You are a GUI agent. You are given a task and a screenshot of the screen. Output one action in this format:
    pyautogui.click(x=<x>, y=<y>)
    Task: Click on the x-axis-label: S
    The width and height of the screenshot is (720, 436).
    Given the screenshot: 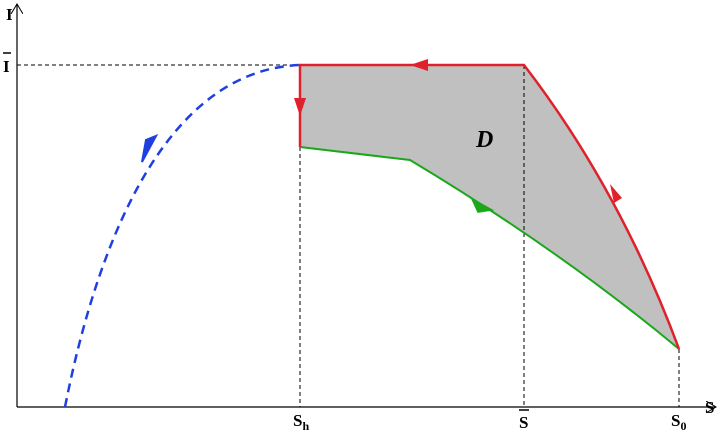 What is the action you would take?
    pyautogui.click(x=709, y=407)
    